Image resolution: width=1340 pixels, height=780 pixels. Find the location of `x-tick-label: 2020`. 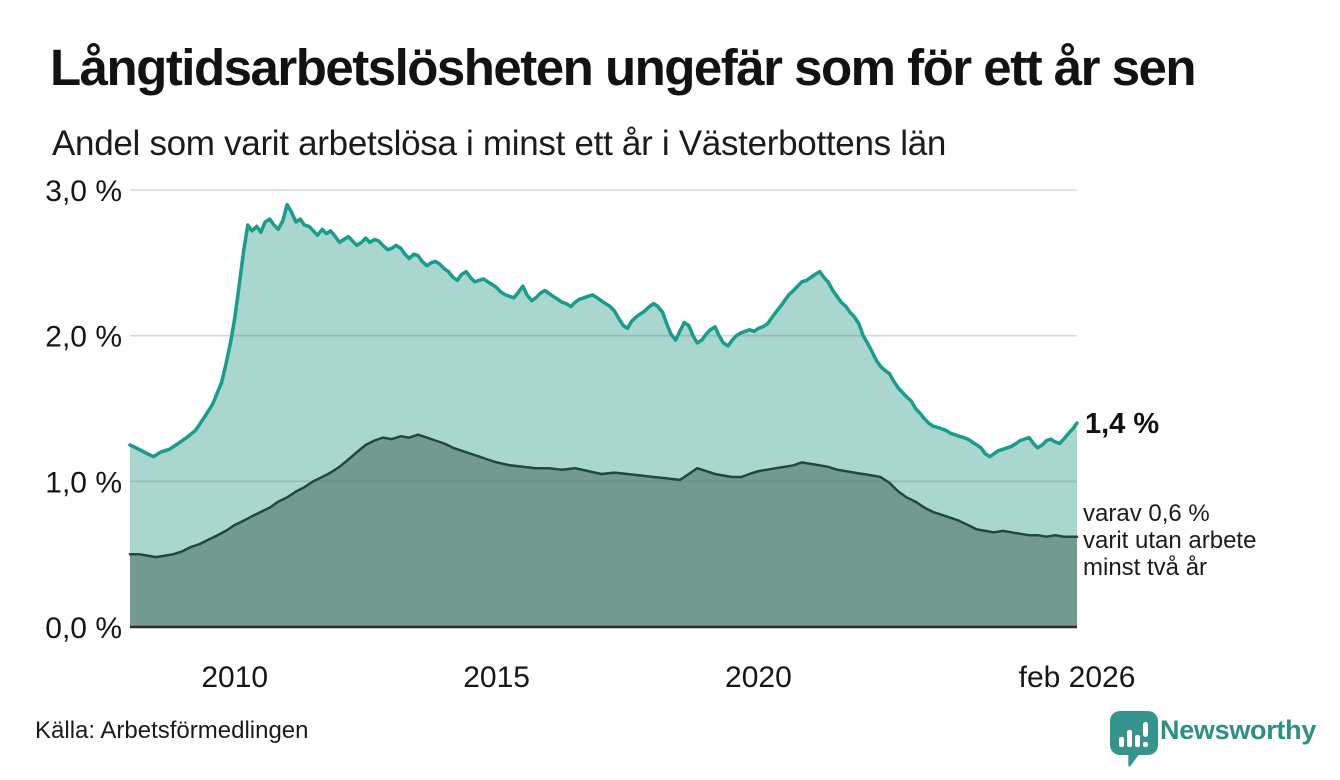

x-tick-label: 2020 is located at coordinates (758, 677).